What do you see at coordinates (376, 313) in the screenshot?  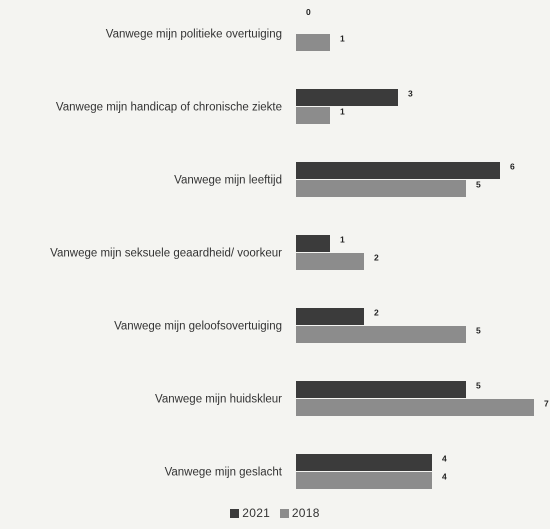 I see `value-label-2021-vanwege-mijn-geloofsovertuiging: 2` at bounding box center [376, 313].